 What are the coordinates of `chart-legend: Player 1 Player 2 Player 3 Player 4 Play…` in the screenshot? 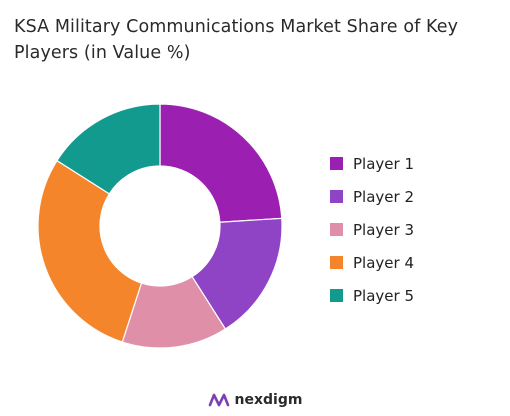 It's located at (372, 229).